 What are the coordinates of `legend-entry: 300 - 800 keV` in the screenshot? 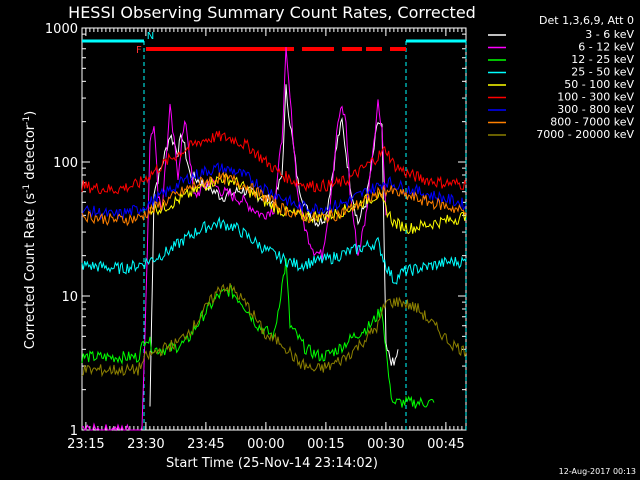 It's located at (595, 109).